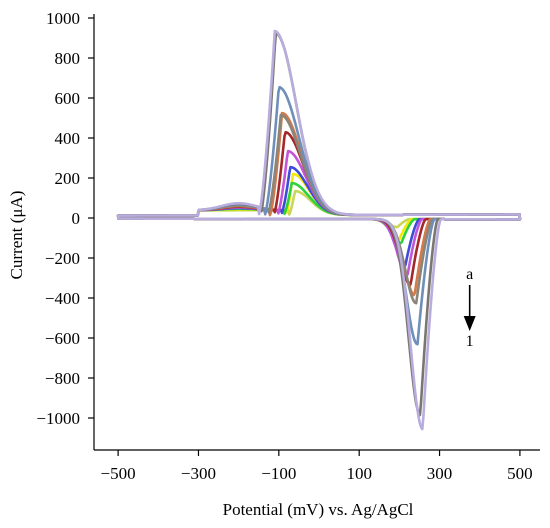 The image size is (550, 528). I want to click on x-tick-label: 300, so click(440, 473).